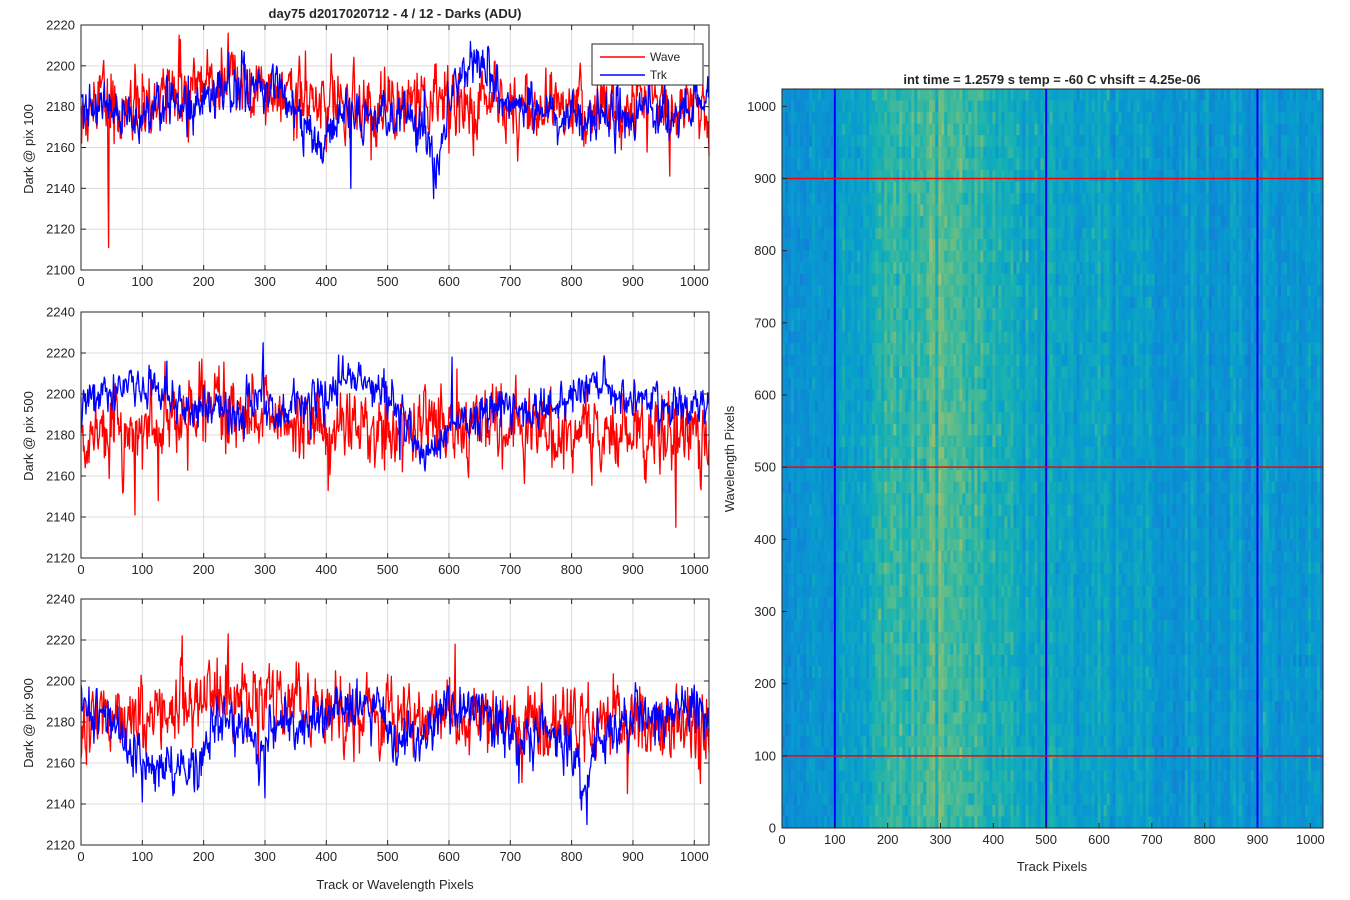  Describe the element at coordinates (647, 64) in the screenshot. I see `legend: Wave Trk` at that location.